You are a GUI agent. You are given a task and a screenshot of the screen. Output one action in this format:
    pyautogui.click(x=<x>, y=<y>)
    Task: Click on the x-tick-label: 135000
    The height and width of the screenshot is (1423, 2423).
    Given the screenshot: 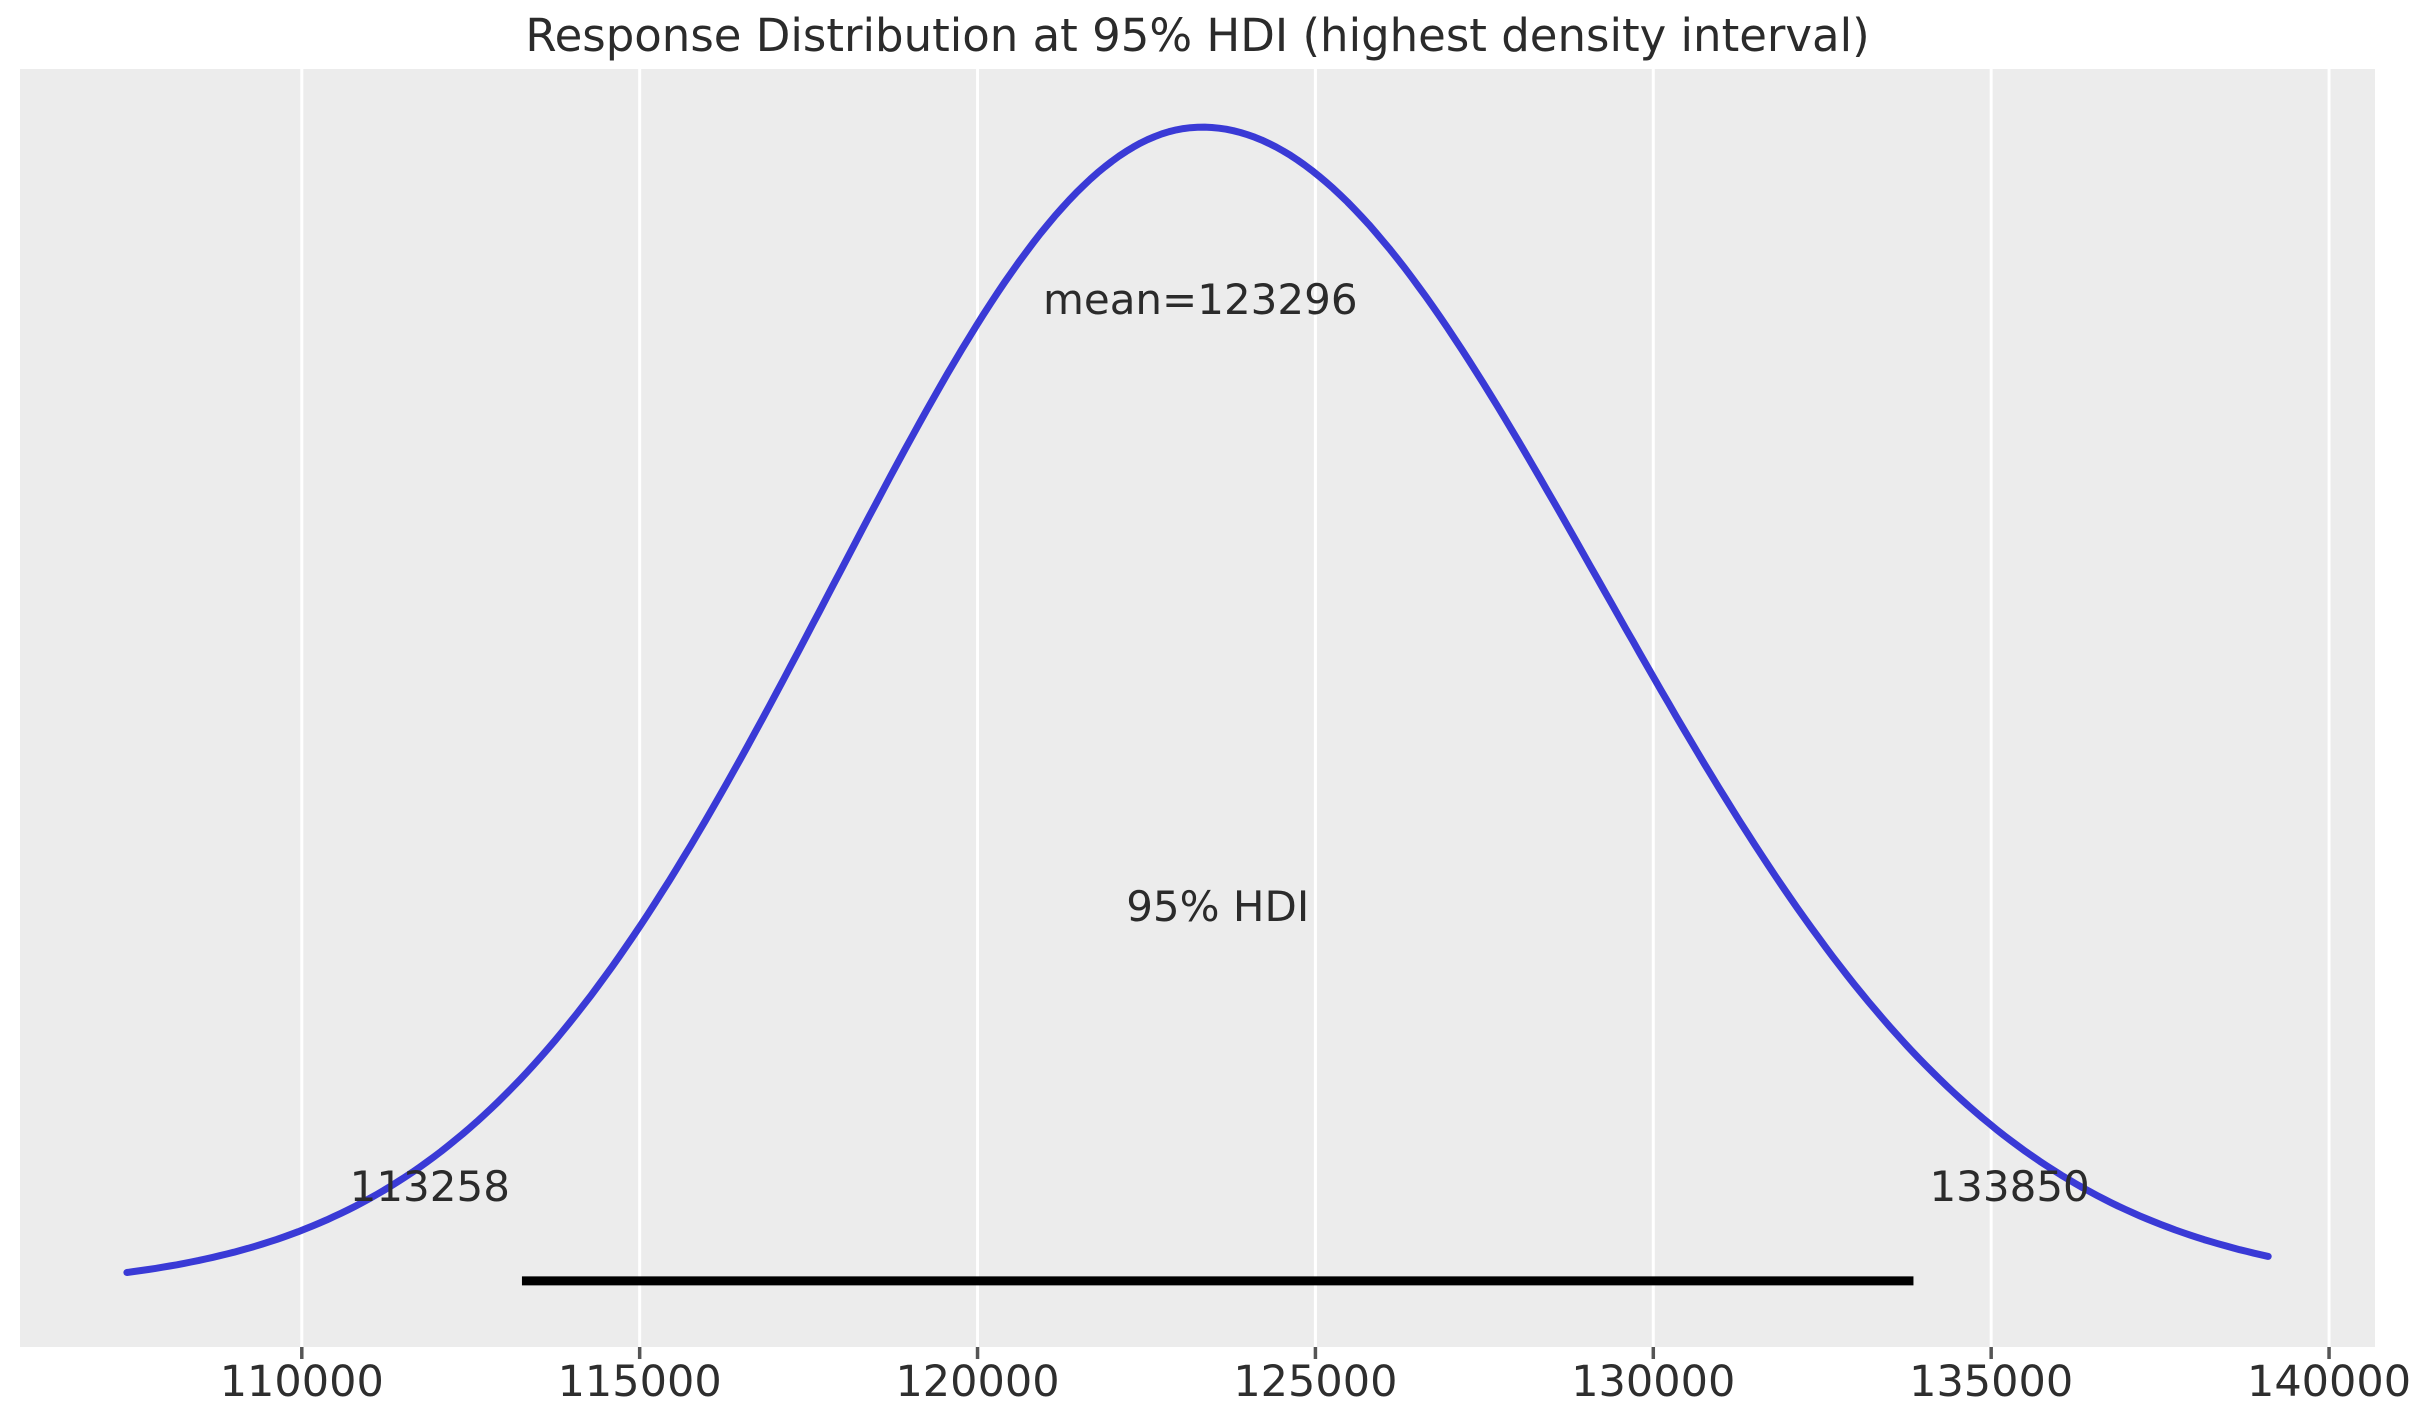 What is the action you would take?
    pyautogui.click(x=1991, y=1382)
    